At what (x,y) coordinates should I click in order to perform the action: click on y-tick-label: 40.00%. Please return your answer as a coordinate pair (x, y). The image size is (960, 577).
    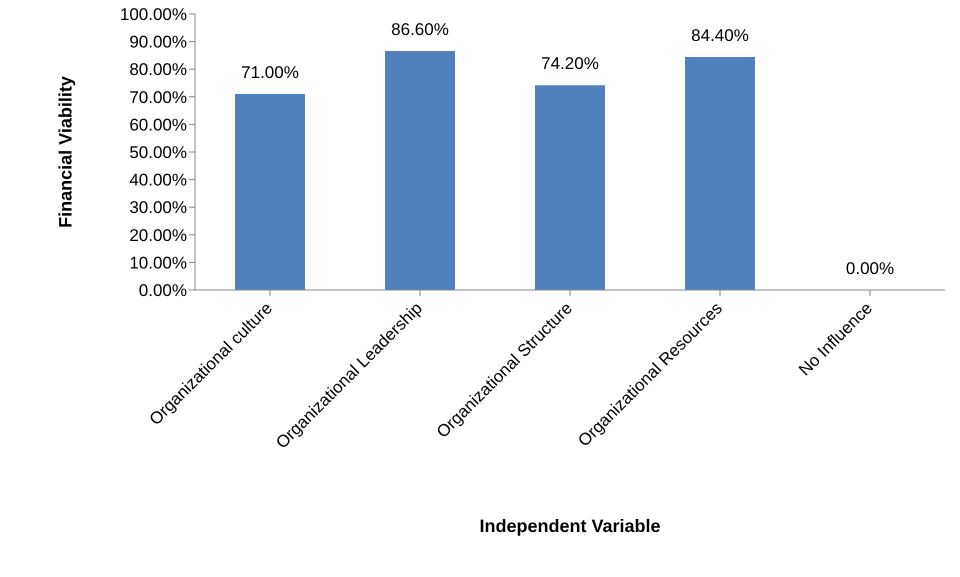
    Looking at the image, I should click on (158, 180).